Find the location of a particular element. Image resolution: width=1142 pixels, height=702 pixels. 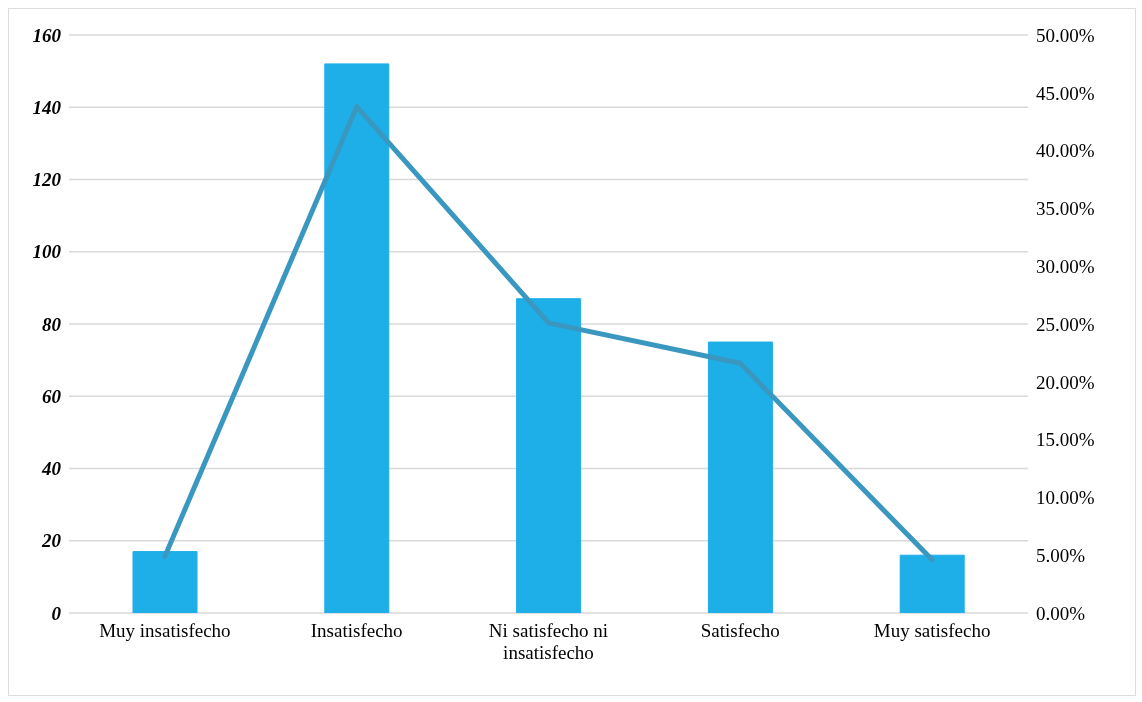

y-tick-label: 120 is located at coordinates (47, 180).